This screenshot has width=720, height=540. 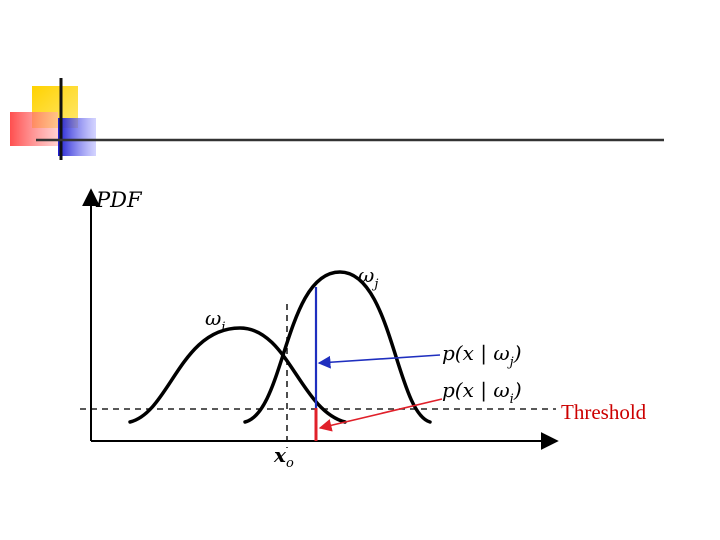 I want to click on blue-pointer-arrow, so click(x=379, y=361).